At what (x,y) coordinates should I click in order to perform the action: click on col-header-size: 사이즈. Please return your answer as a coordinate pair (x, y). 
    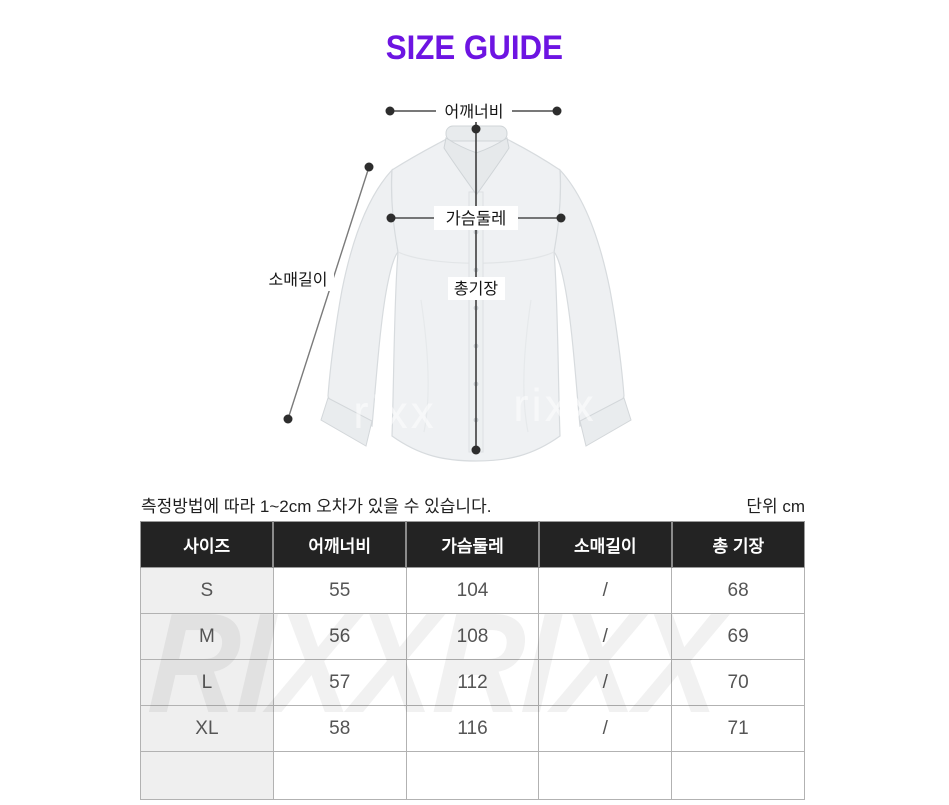
    Looking at the image, I should click on (207, 544).